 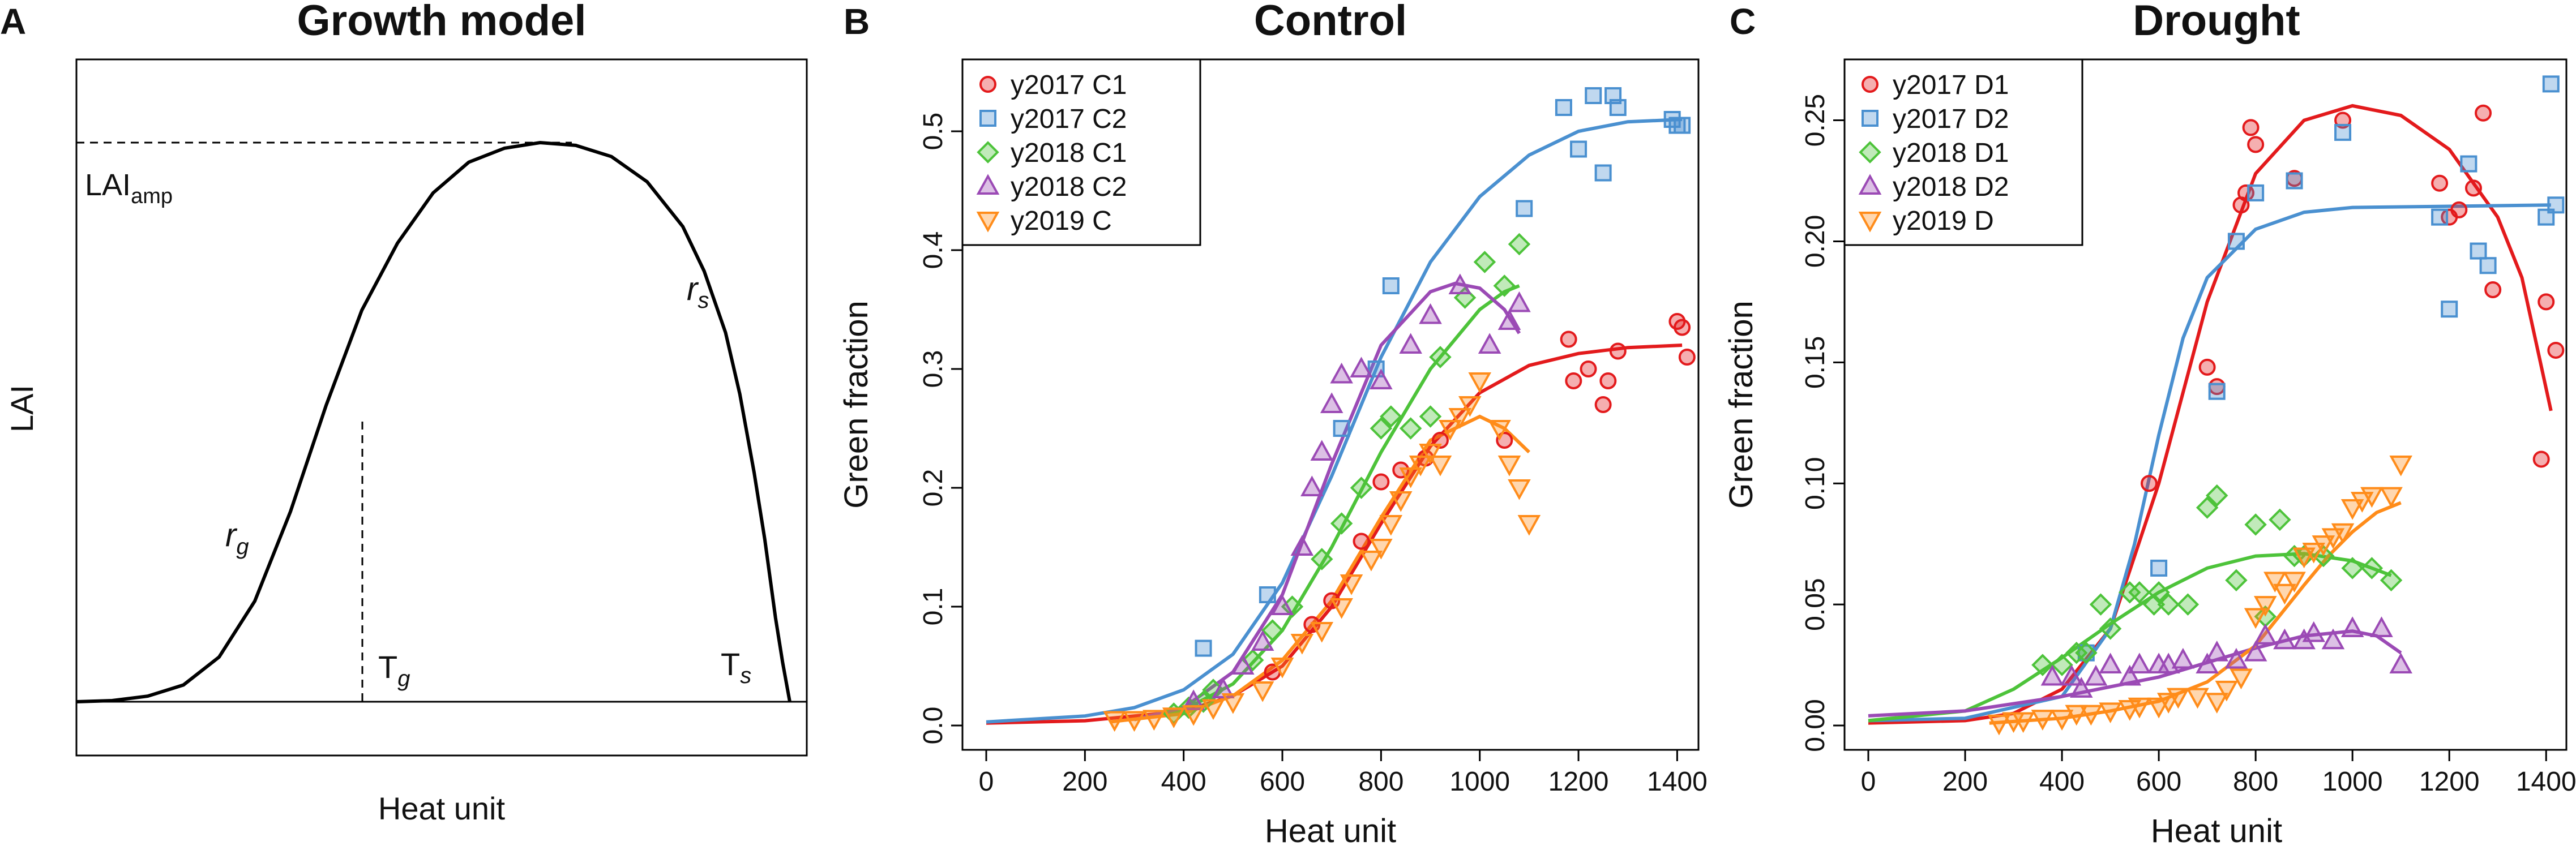 What do you see at coordinates (237, 538) in the screenshot?
I see `panel-a-rg-annotation: rg` at bounding box center [237, 538].